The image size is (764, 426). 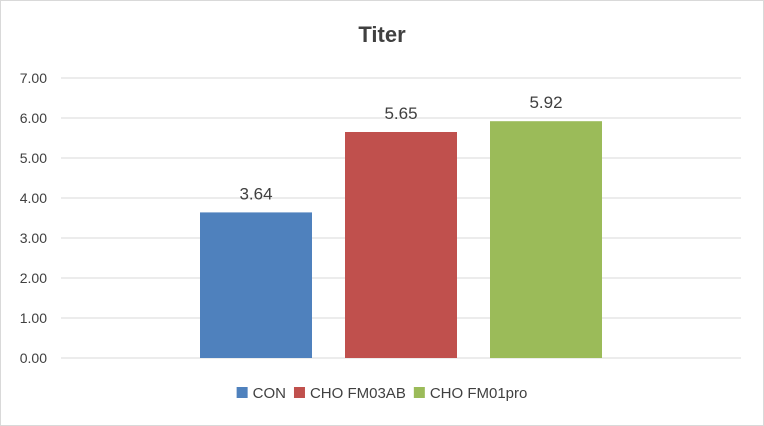 What do you see at coordinates (33, 358) in the screenshot?
I see `y-tick-label: 0.00` at bounding box center [33, 358].